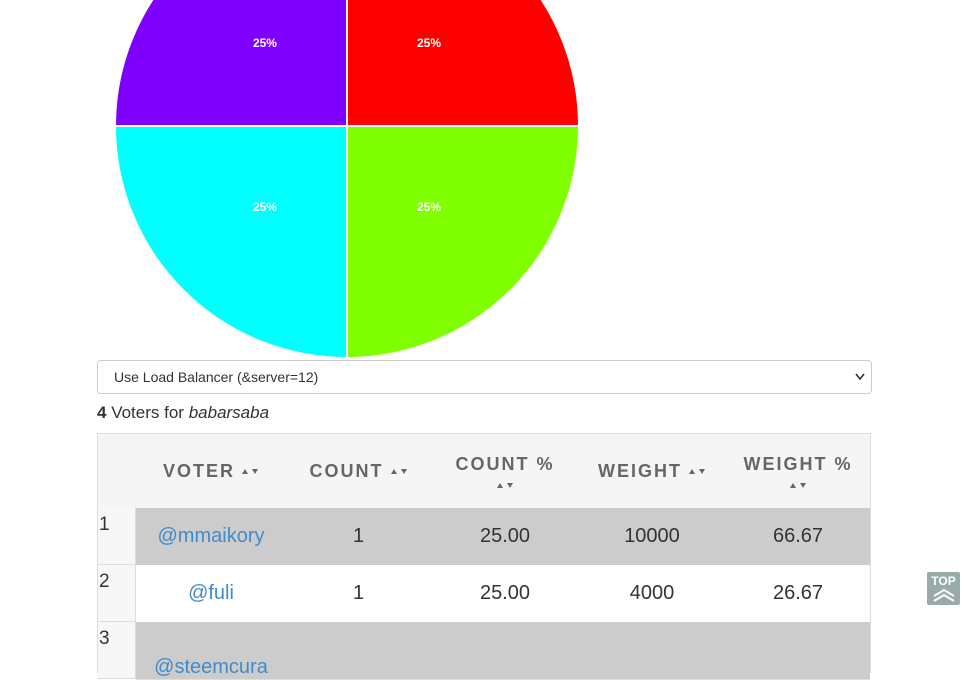  What do you see at coordinates (117, 536) in the screenshot?
I see `row-index-cell: 1` at bounding box center [117, 536].